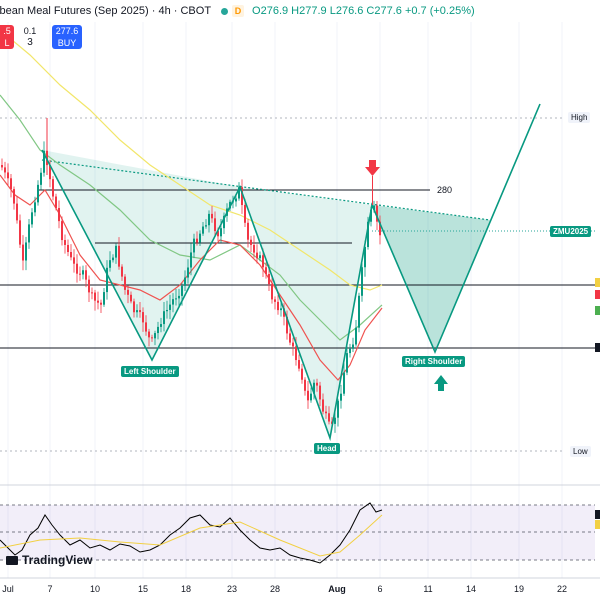 The width and height of the screenshot is (600, 600). Describe the element at coordinates (49, 560) in the screenshot. I see `tradingview-logo: TradingView` at that location.